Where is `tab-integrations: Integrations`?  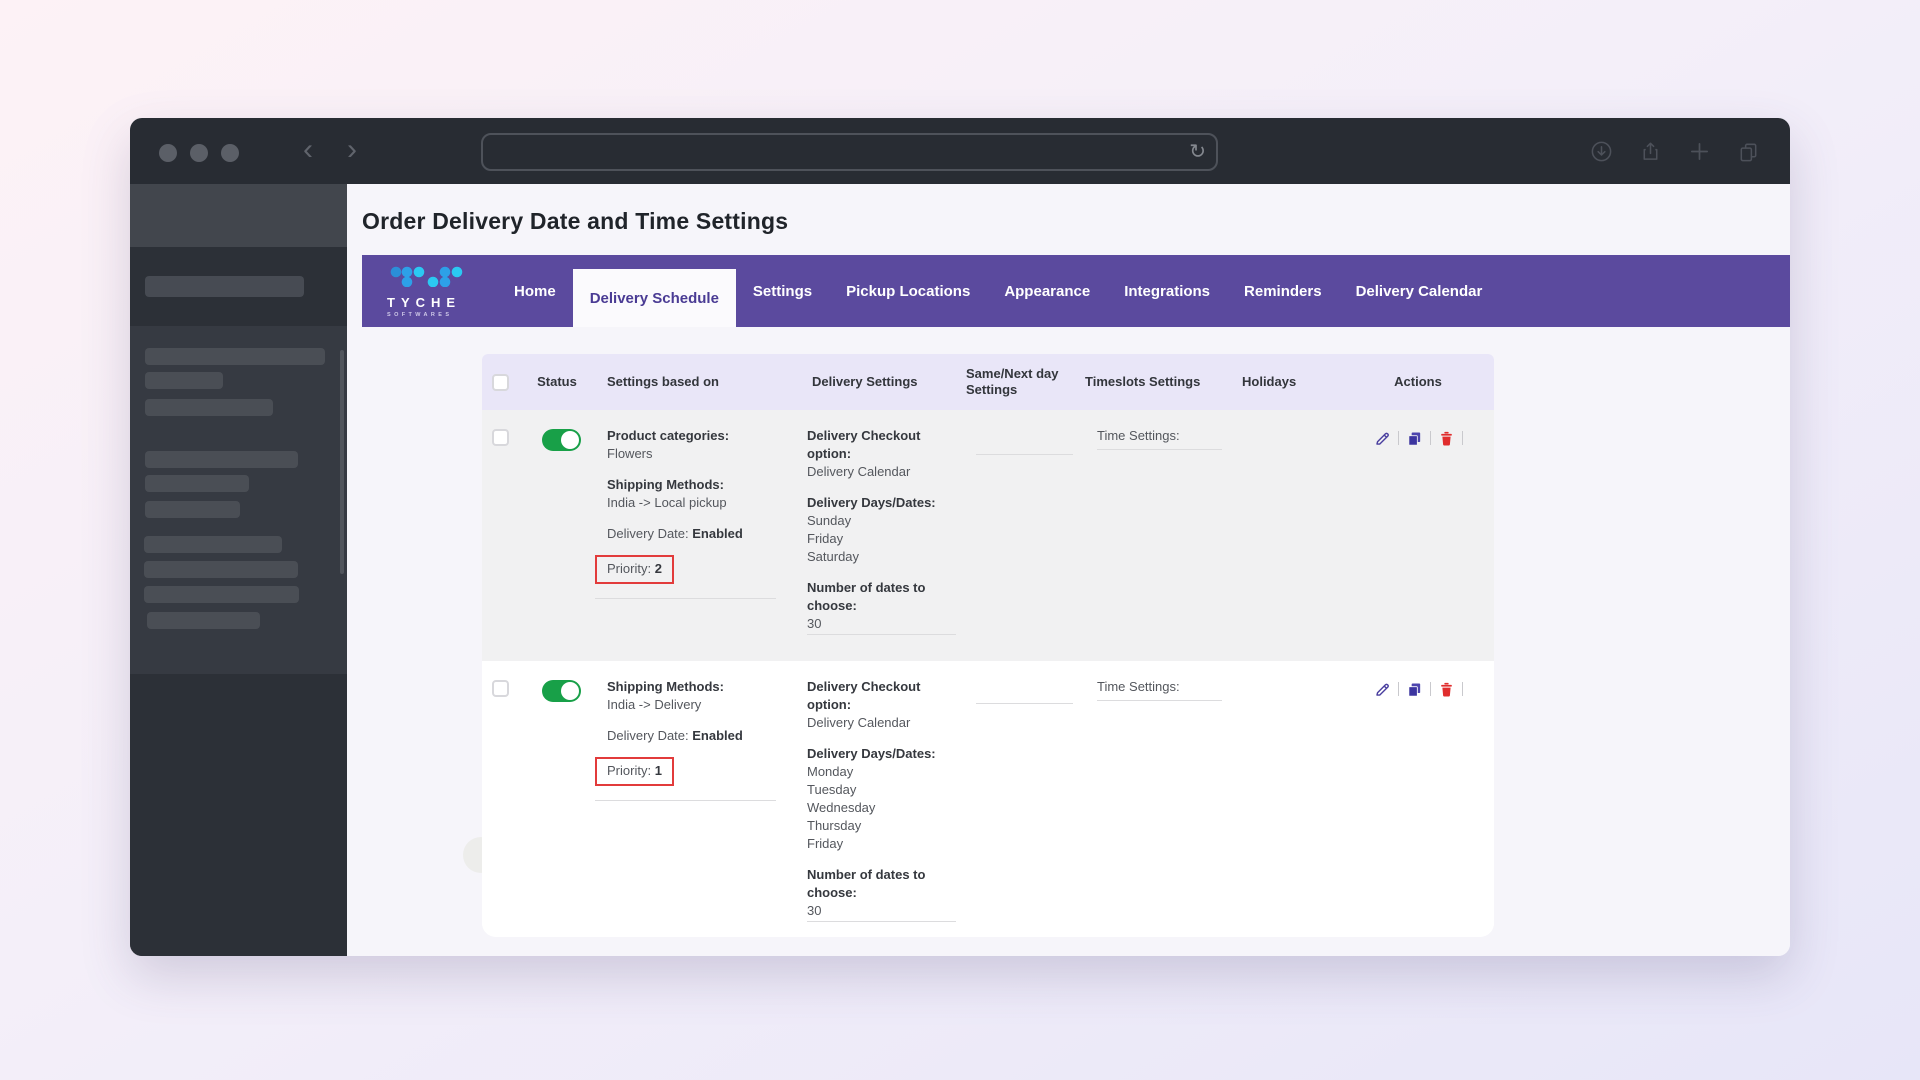
tab-integrations: Integrations is located at coordinates (1167, 291).